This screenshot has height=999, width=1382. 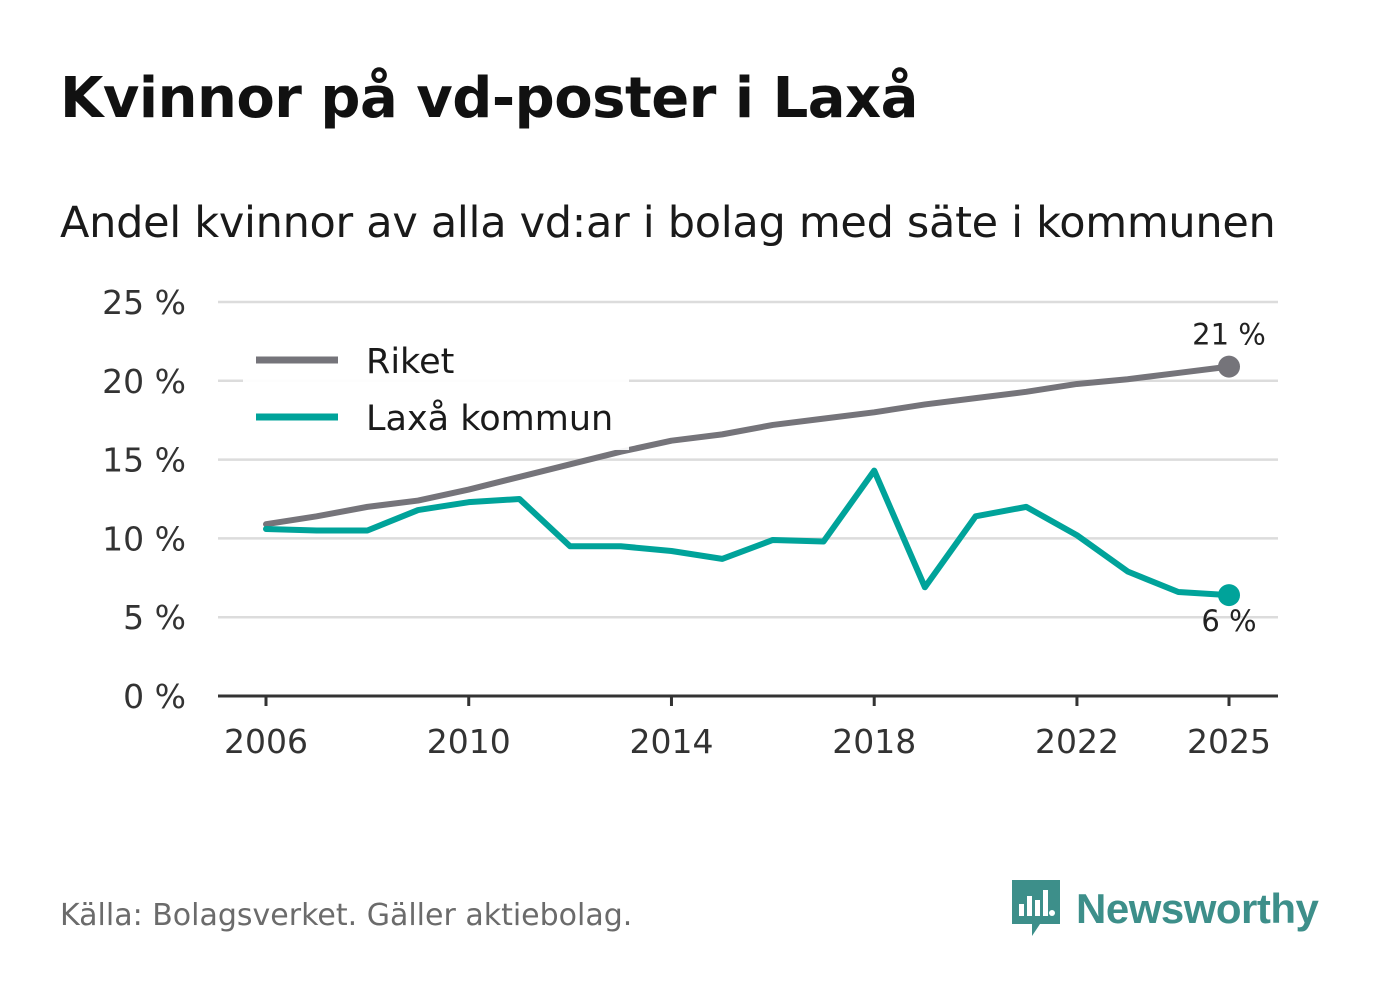 I want to click on legend-background, so click(x=436, y=390).